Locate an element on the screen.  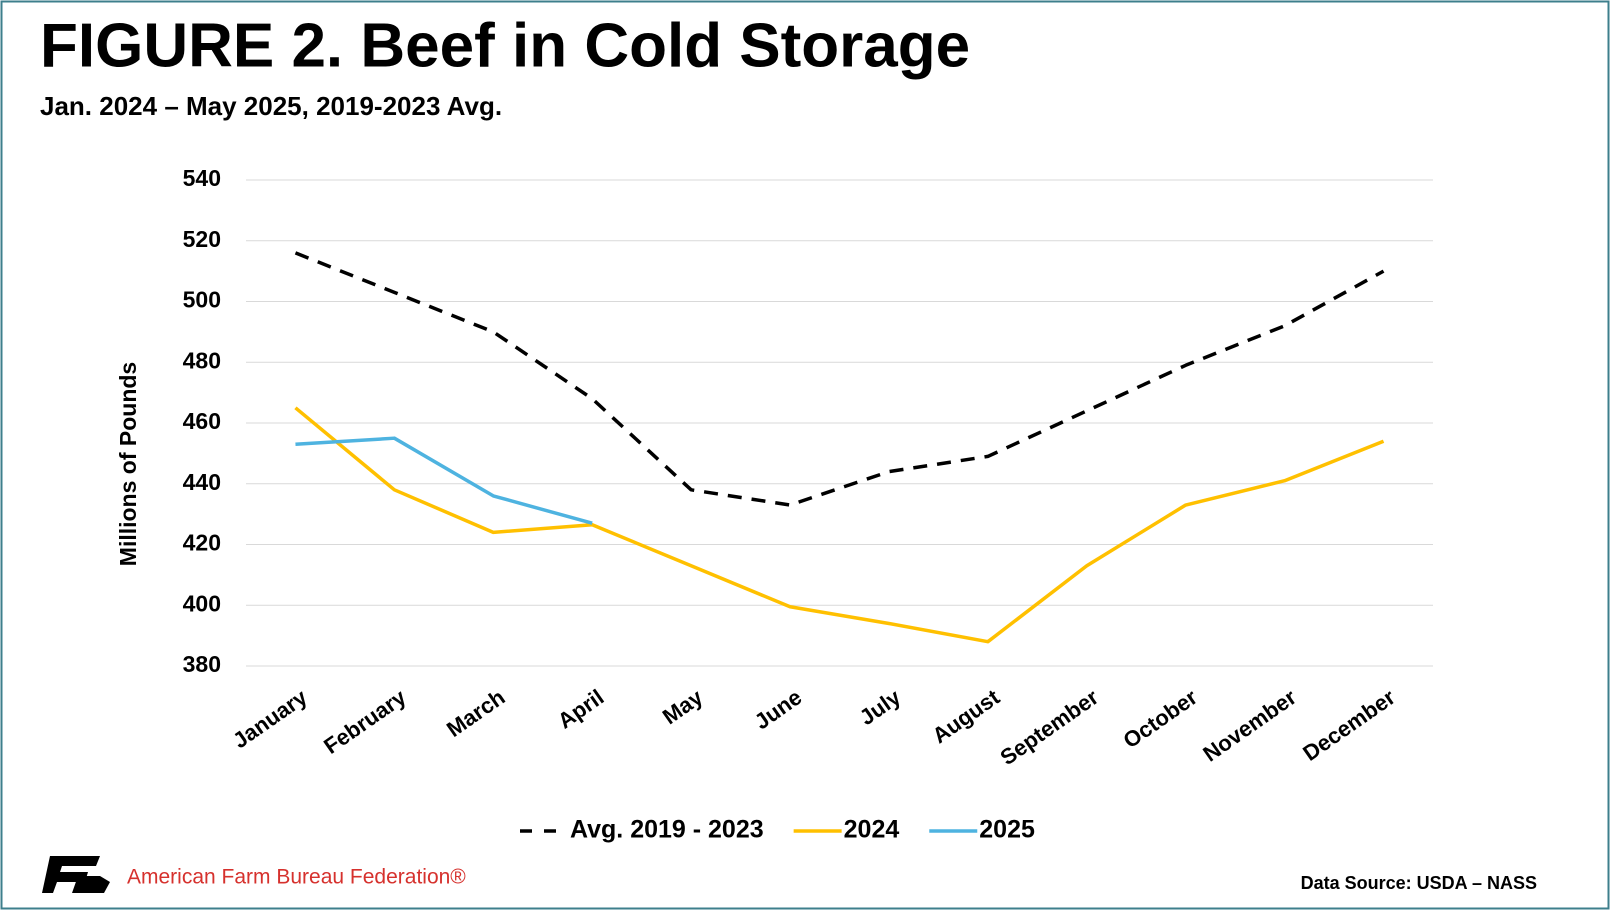
y-tick-label: 500 is located at coordinates (202, 300).